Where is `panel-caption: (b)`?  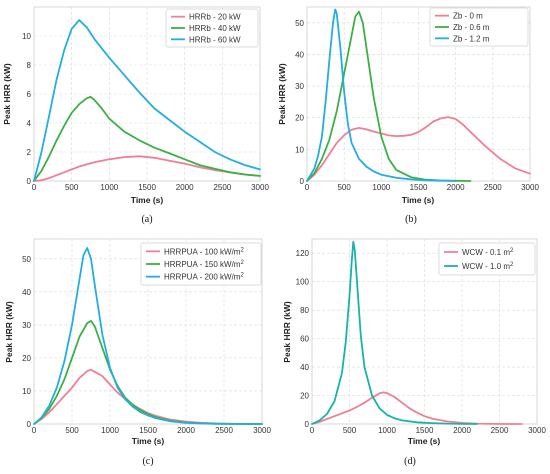
panel-caption: (b) is located at coordinates (411, 219).